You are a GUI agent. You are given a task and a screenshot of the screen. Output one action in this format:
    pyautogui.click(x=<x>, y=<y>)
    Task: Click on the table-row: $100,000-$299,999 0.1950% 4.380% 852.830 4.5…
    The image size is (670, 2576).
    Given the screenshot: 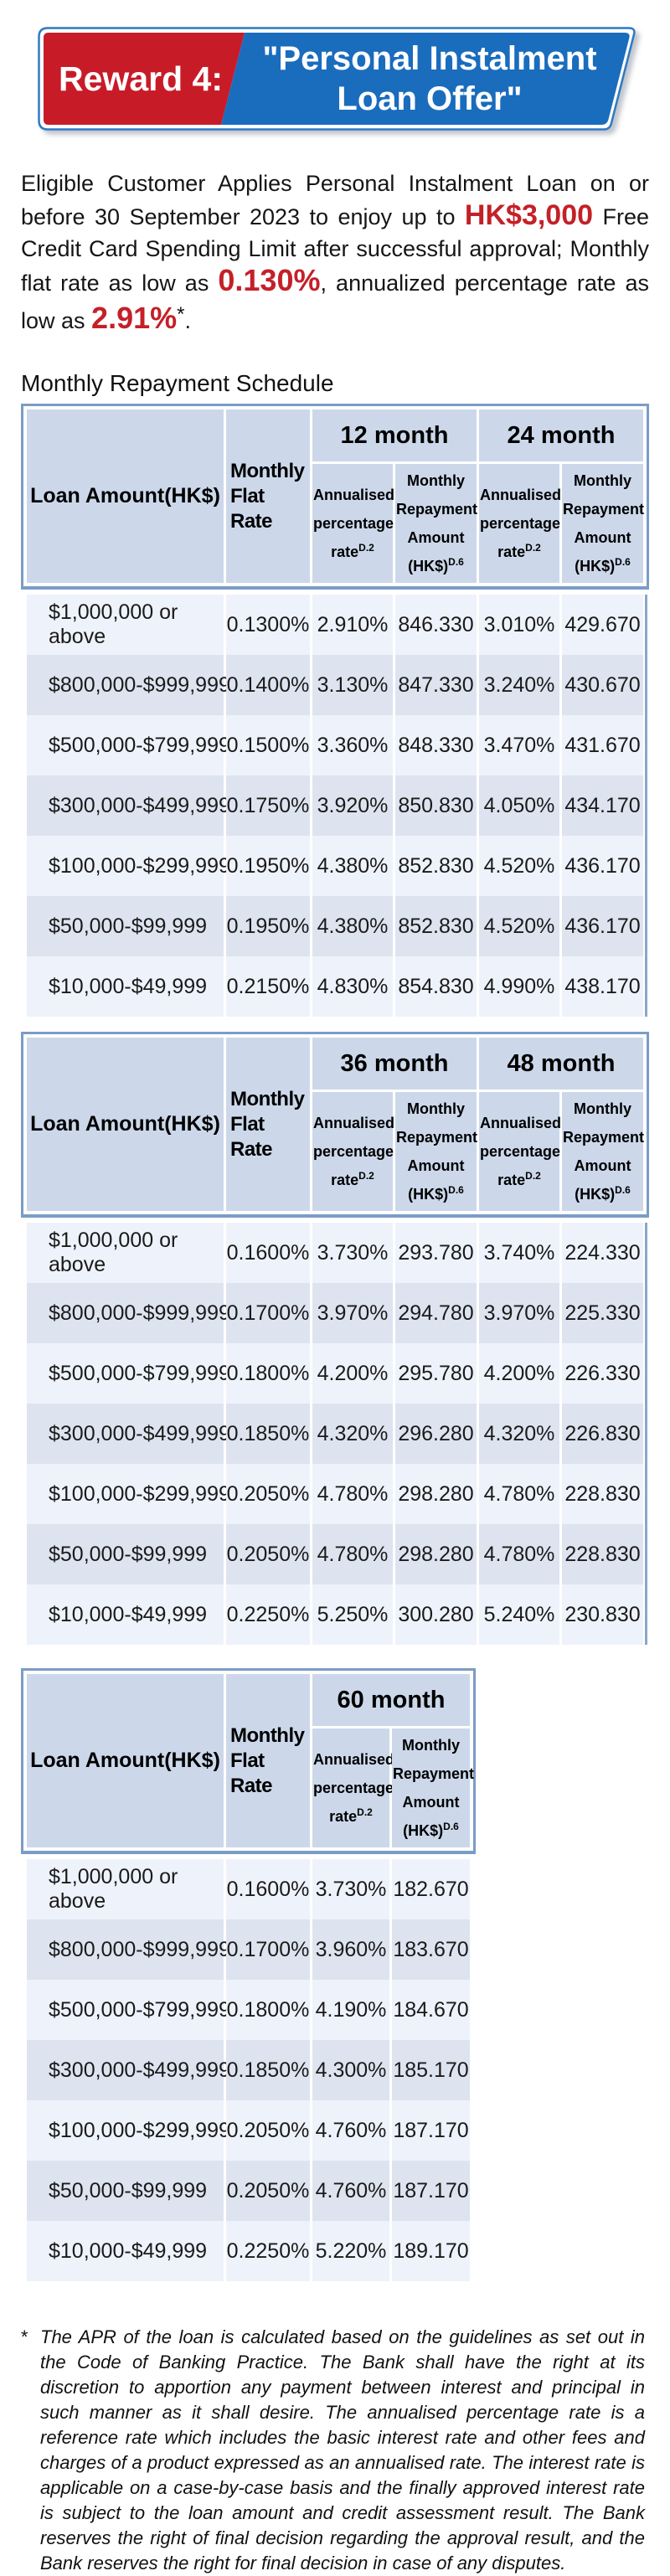 What is the action you would take?
    pyautogui.click(x=335, y=866)
    